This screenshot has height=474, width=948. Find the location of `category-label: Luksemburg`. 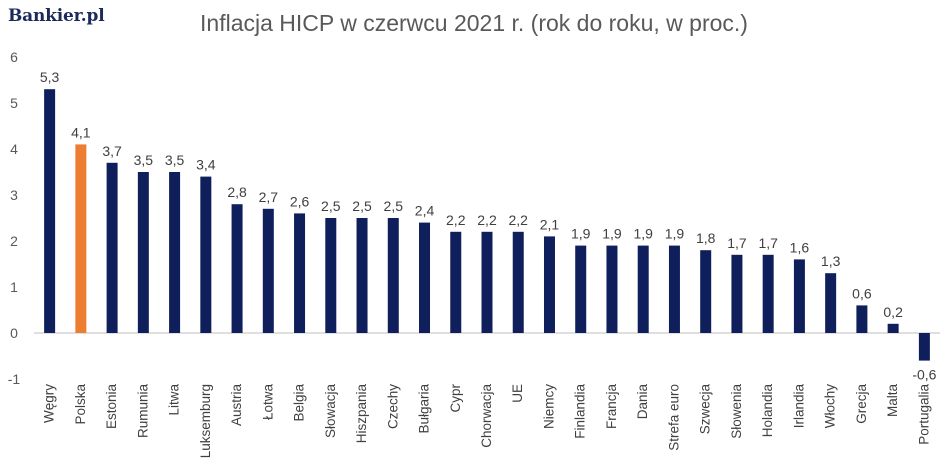

category-label: Luksemburg is located at coordinates (205, 421).